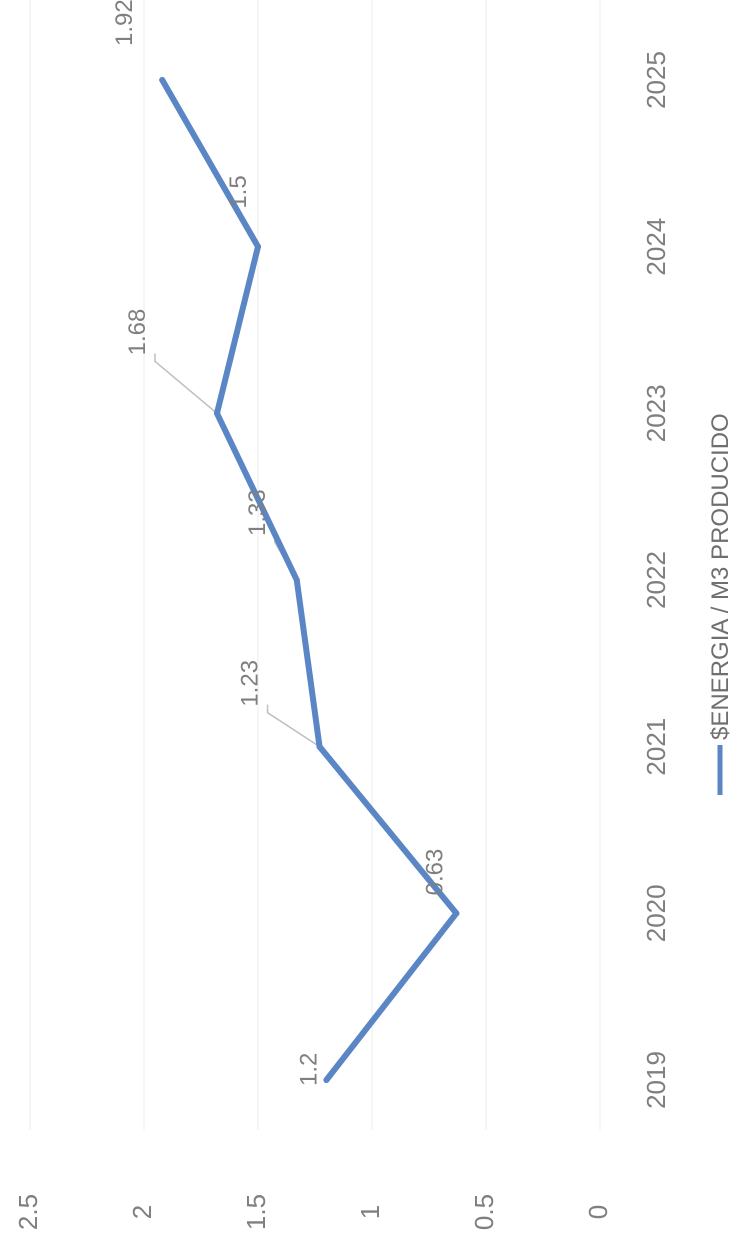 The width and height of the screenshot is (738, 1250). I want to click on data-label: 1.2, so click(308, 1069).